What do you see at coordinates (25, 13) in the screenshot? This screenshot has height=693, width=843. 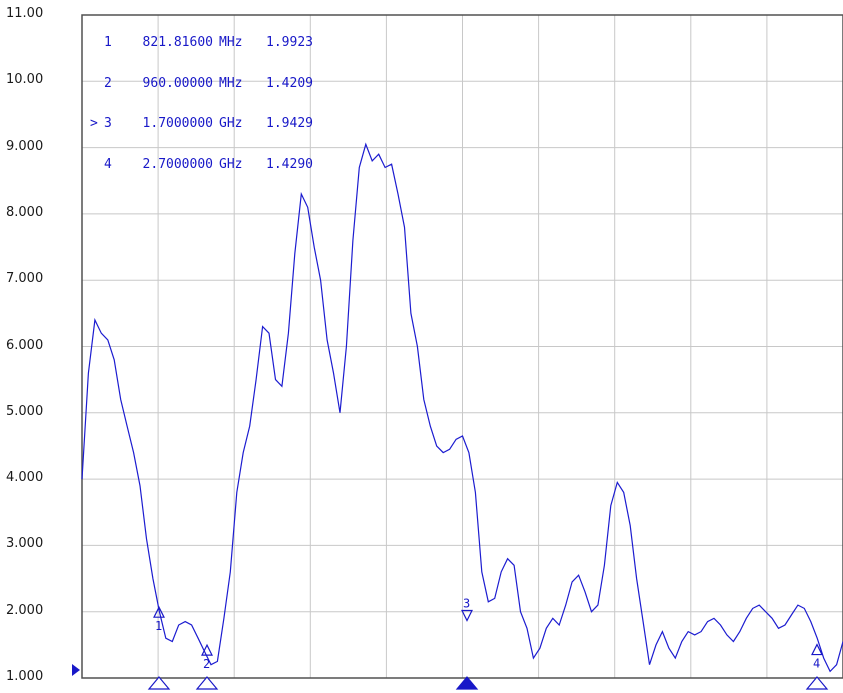 I see `y-tick-label: 11.00` at bounding box center [25, 13].